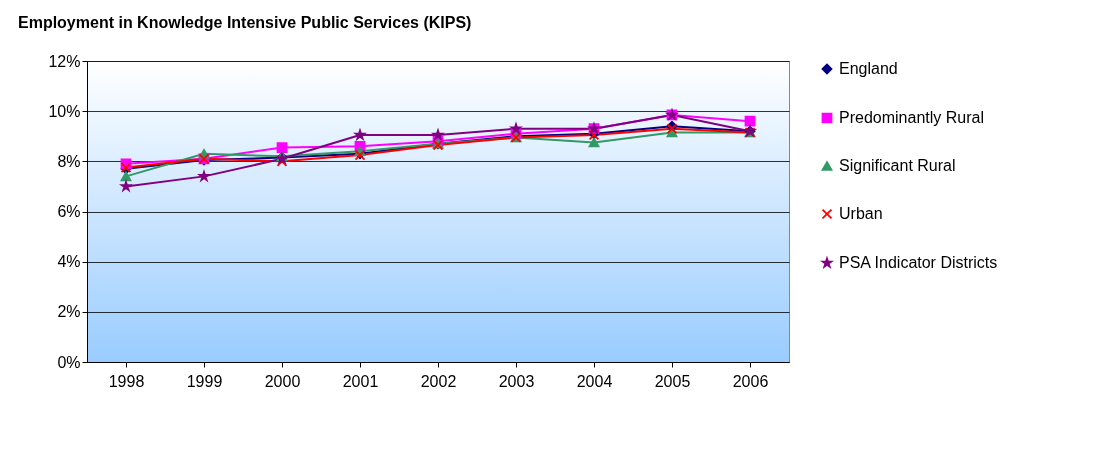 Image resolution: width=1096 pixels, height=457 pixels. I want to click on legend-label: Significant Rural, so click(897, 165).